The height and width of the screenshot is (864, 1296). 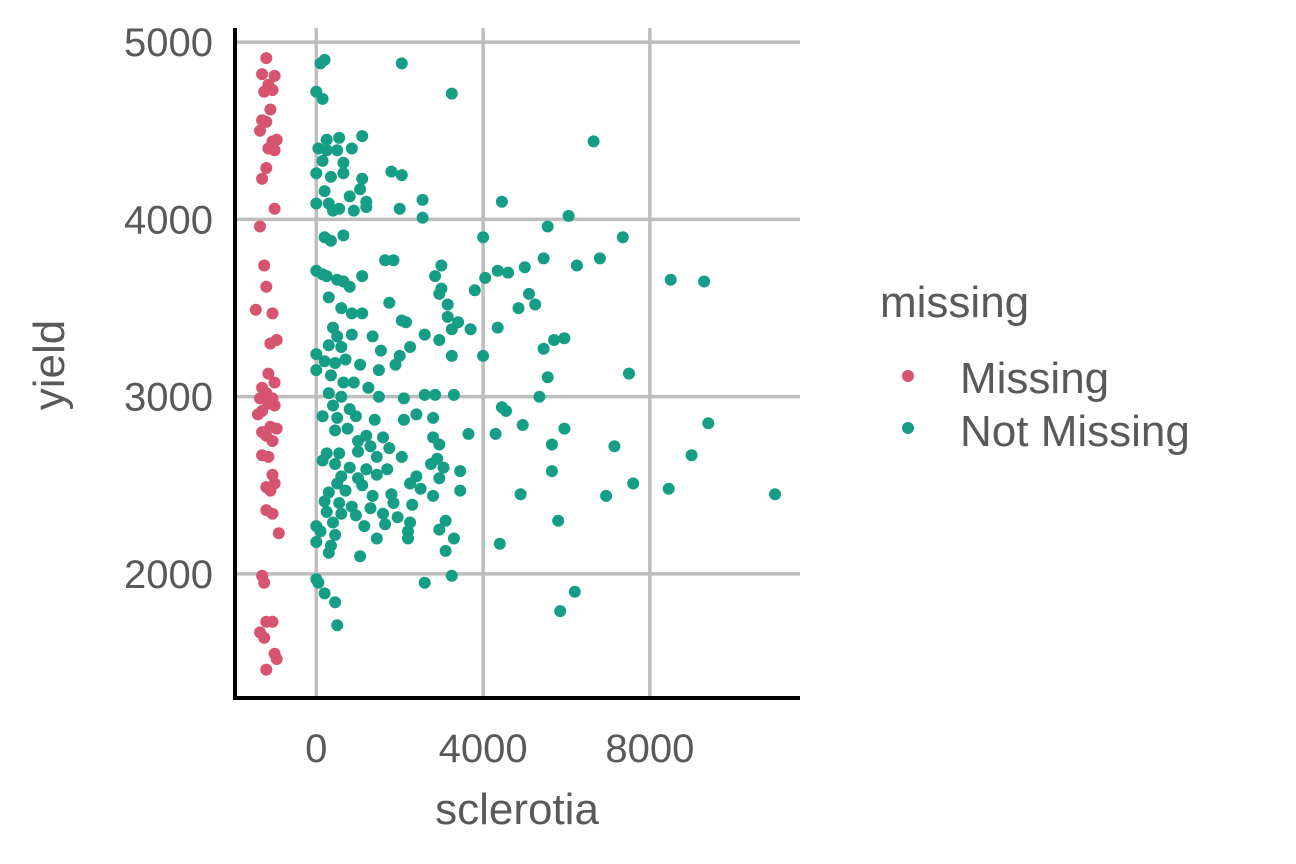 I want to click on y-tick-label: 3000, so click(x=168, y=398).